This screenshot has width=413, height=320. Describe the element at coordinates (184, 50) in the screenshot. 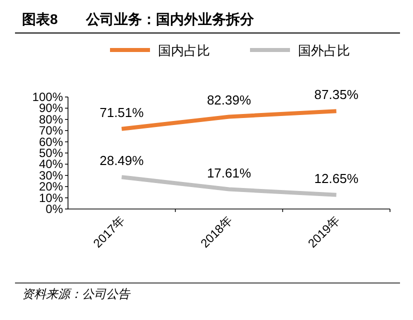

I see `legend-label: 国内占比` at that location.